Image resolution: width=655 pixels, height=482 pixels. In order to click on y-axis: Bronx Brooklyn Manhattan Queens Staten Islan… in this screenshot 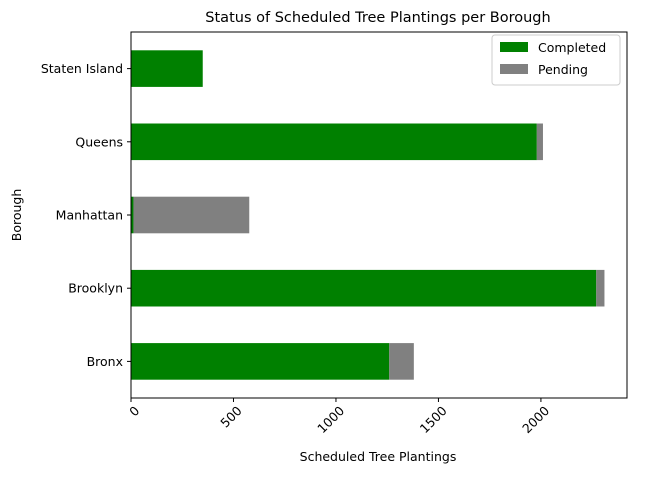, I will do `click(86, 215)`.